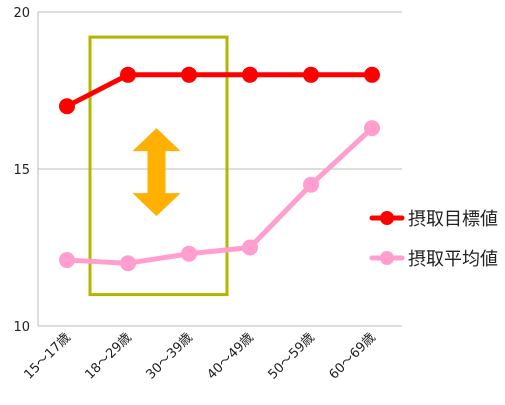 This screenshot has width=505, height=405. Describe the element at coordinates (21, 13) in the screenshot. I see `y-tick-label: 20` at that location.